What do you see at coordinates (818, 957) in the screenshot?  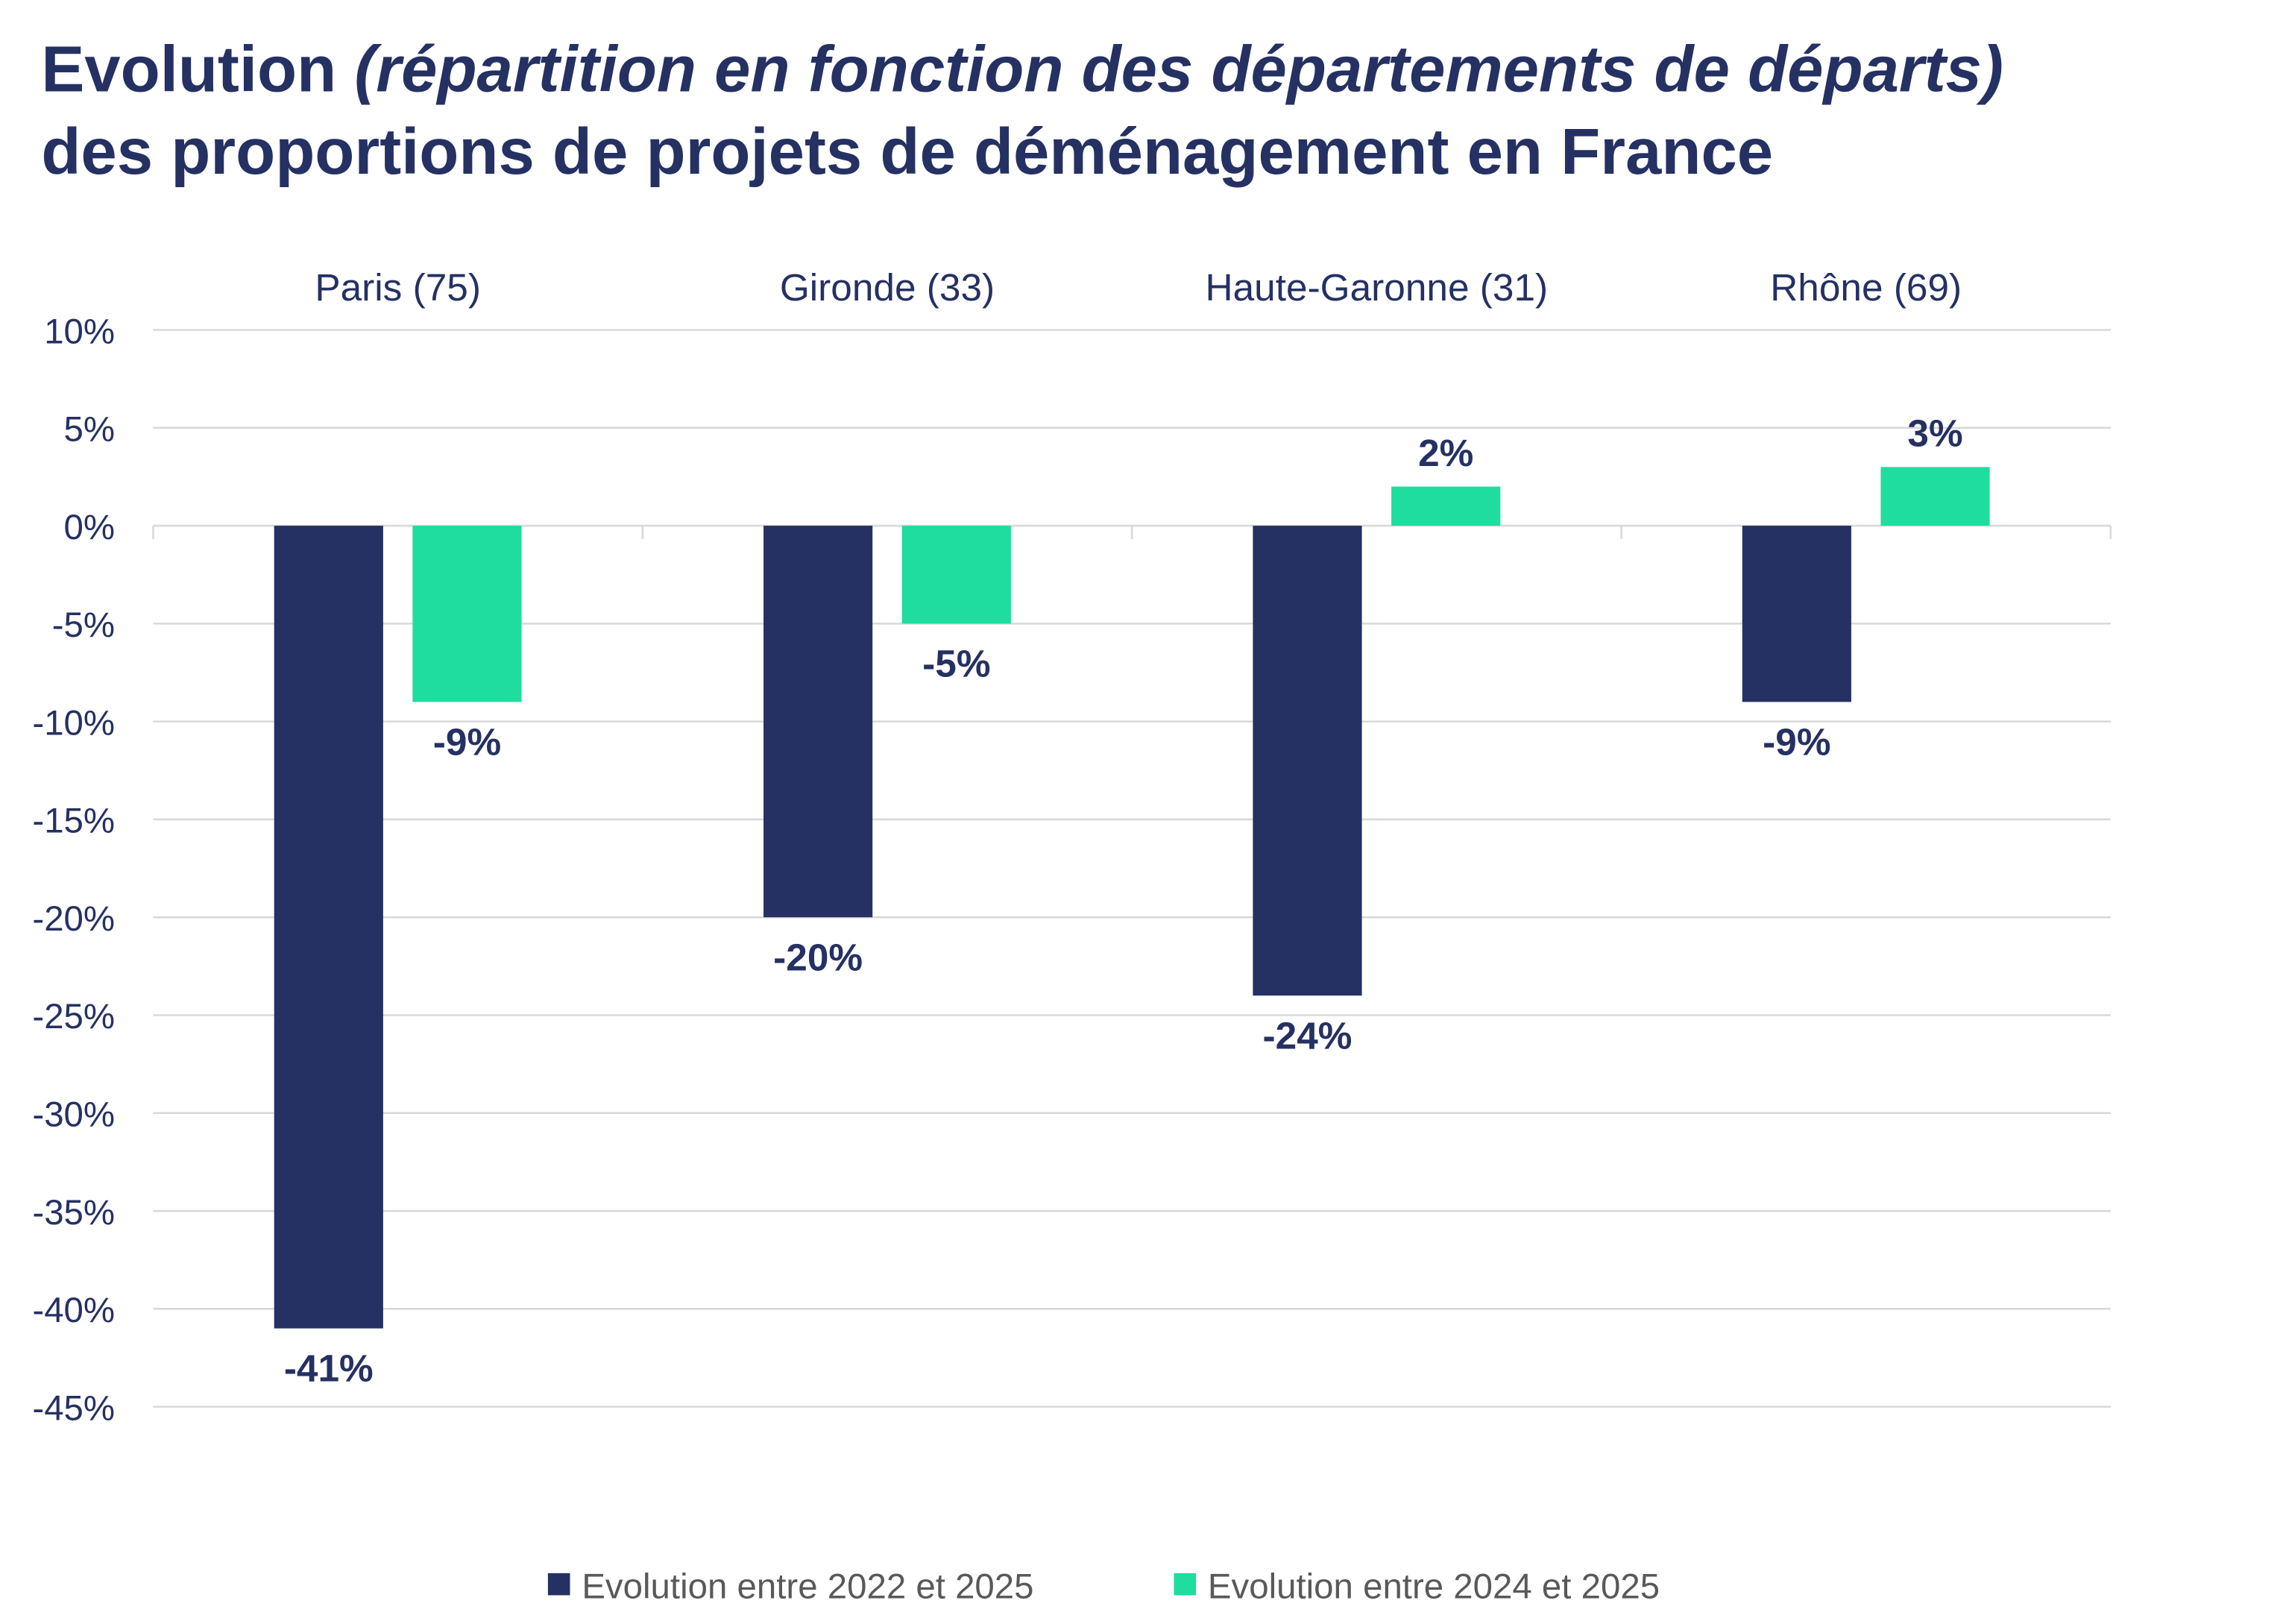 I see `data-label: -20%` at bounding box center [818, 957].